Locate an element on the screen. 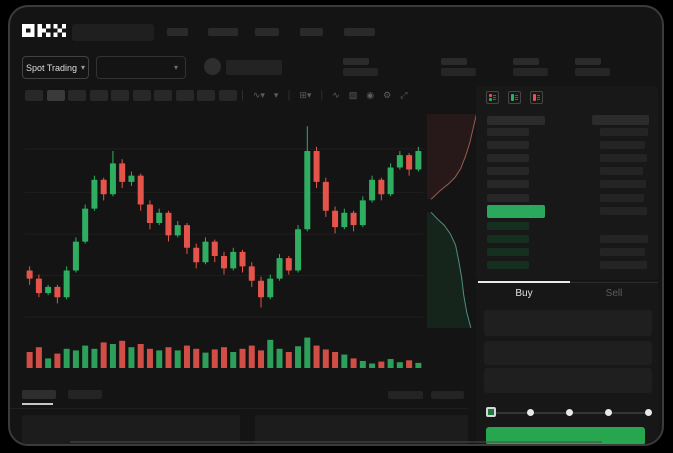 This screenshot has width=673, height=453. buy-submit-button is located at coordinates (565, 435).